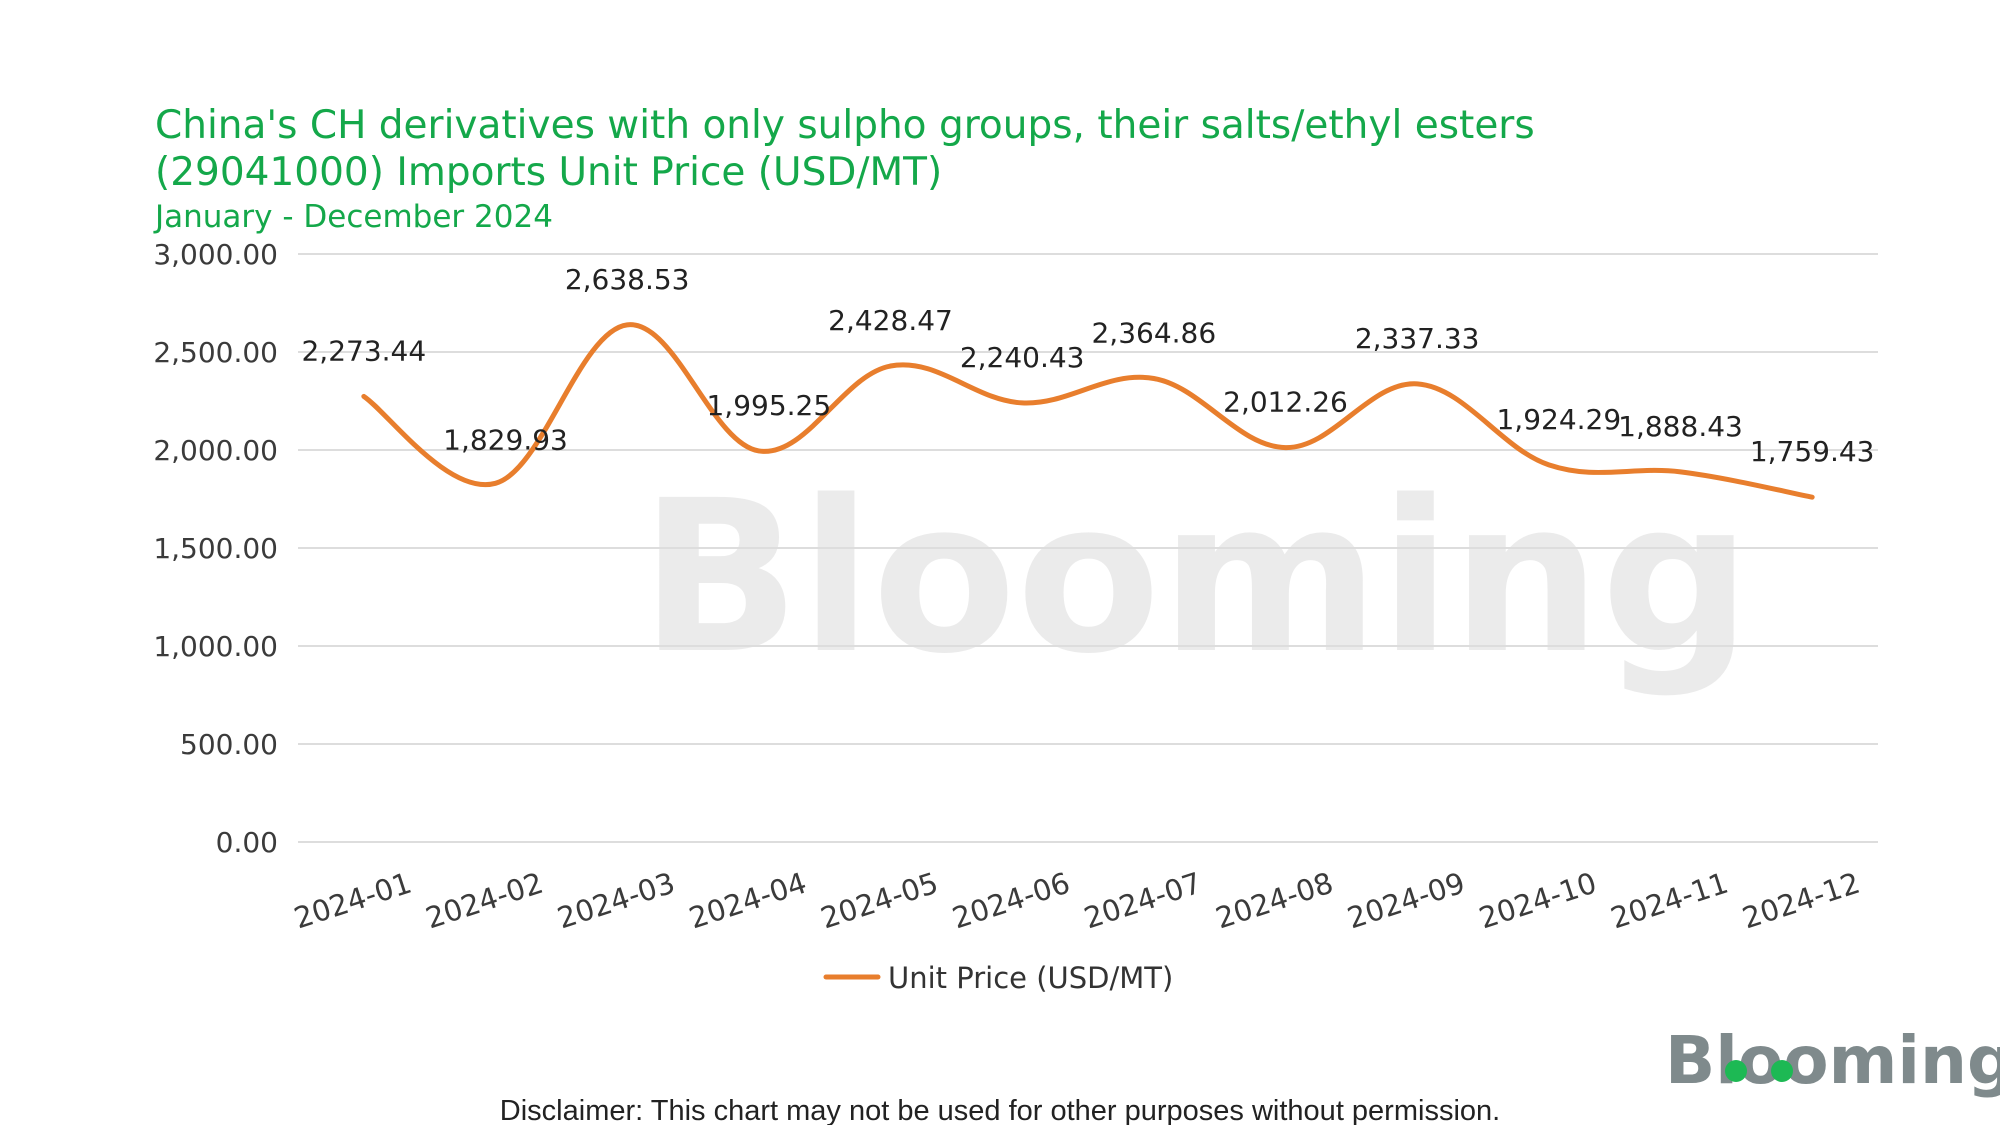 The height and width of the screenshot is (1125, 2000). I want to click on x-tick-label: 2024-01, so click(353, 901).